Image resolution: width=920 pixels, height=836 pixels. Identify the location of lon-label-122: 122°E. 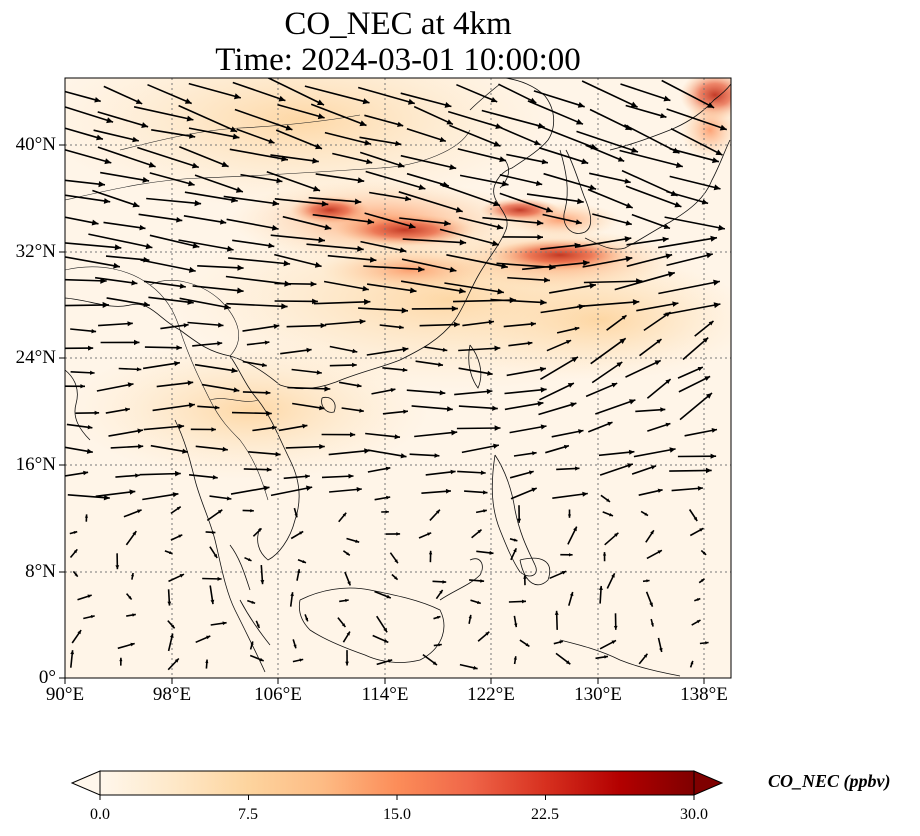
(491, 694).